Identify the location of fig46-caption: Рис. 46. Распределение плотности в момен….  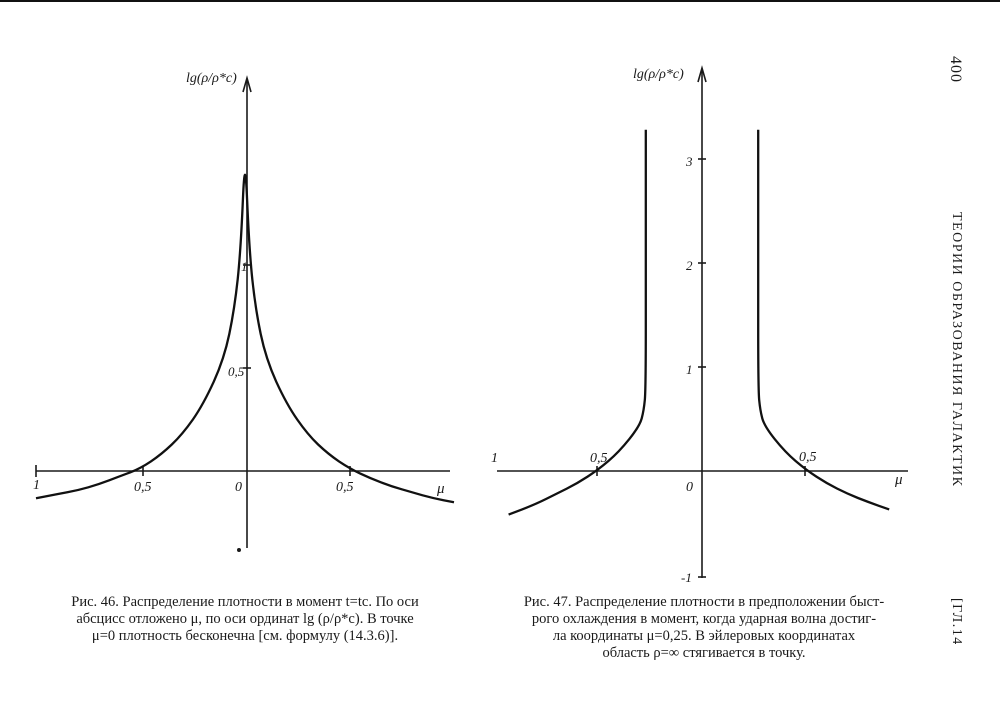
(245, 619).